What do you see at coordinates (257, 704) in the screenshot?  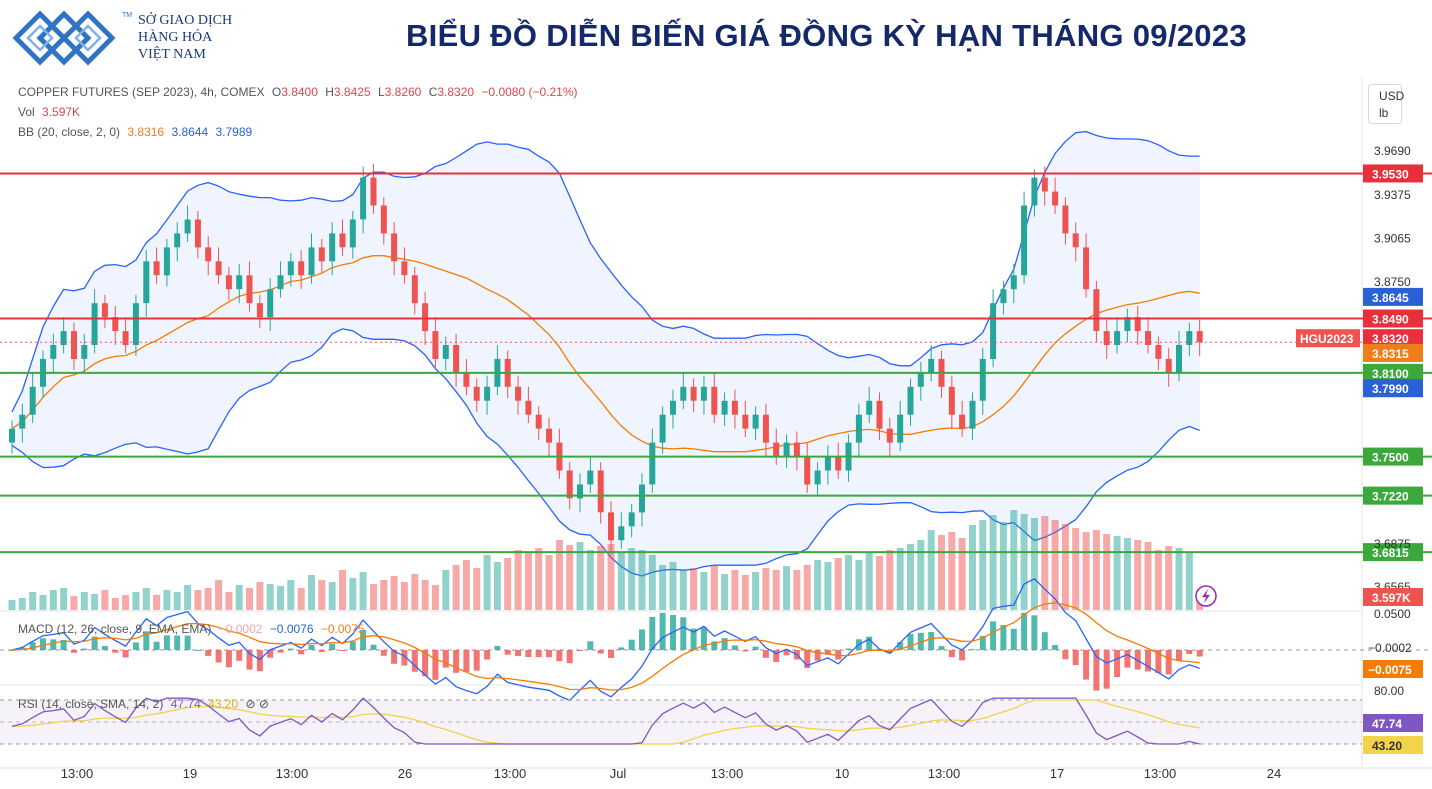 I see `rsi-extra-icons: ⊘ ⊘` at bounding box center [257, 704].